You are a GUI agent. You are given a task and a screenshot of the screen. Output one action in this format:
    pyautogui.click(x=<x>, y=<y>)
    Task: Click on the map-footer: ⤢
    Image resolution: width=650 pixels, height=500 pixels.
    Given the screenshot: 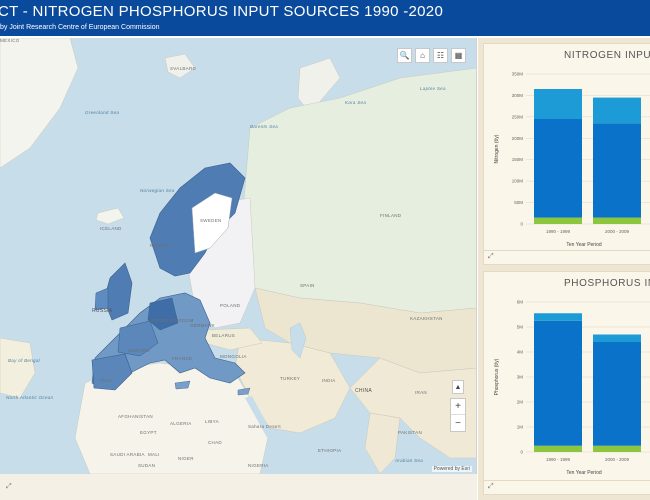 What is the action you would take?
    pyautogui.click(x=238, y=487)
    